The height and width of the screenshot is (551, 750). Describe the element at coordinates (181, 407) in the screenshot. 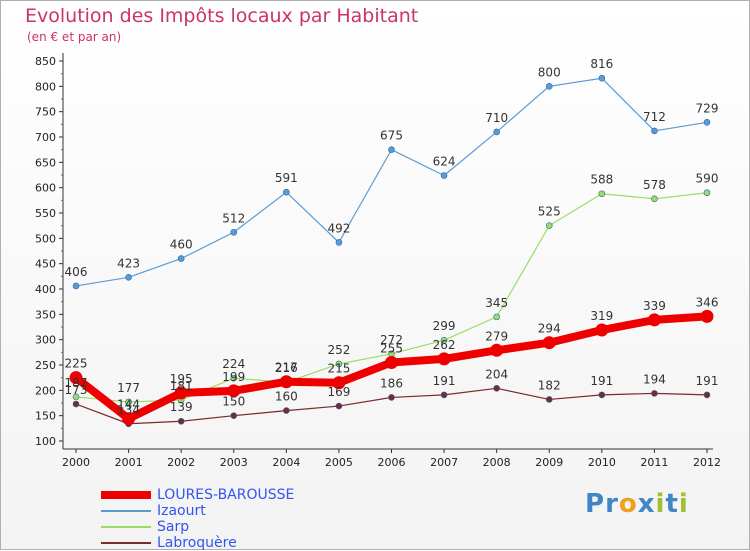

I see `data-label: 139` at that location.